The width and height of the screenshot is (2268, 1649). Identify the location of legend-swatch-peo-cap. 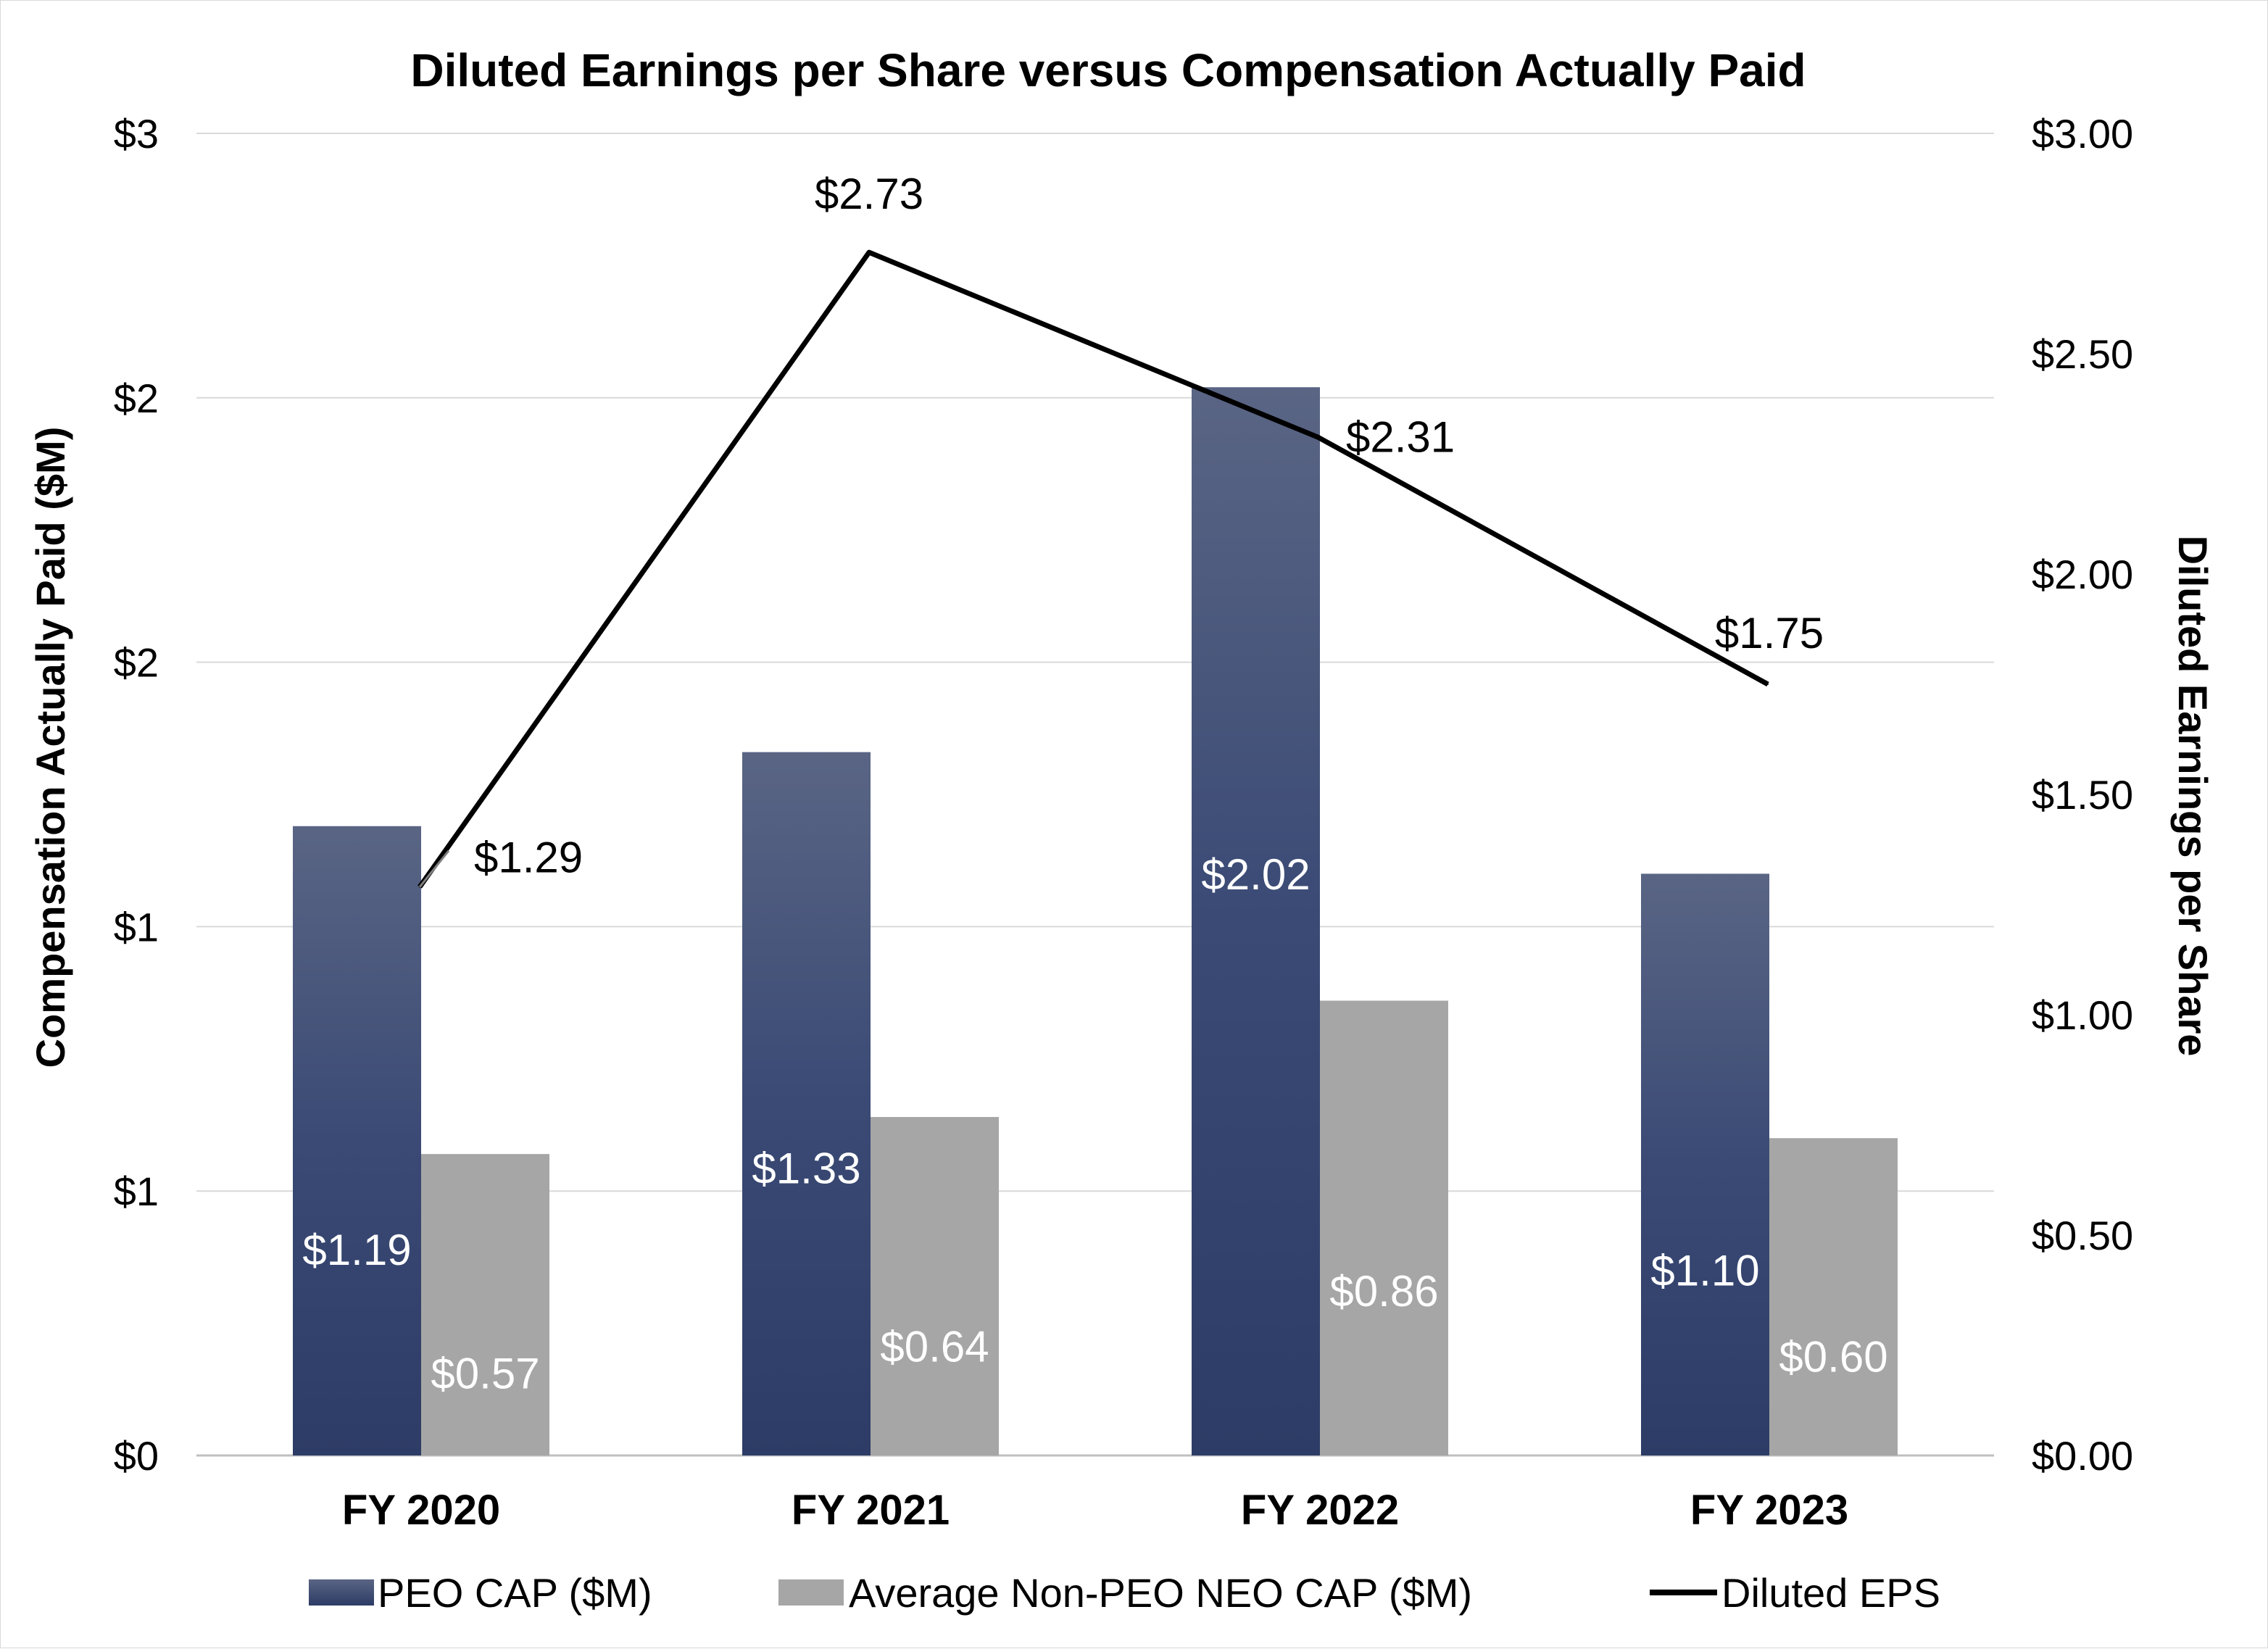
(341, 1592).